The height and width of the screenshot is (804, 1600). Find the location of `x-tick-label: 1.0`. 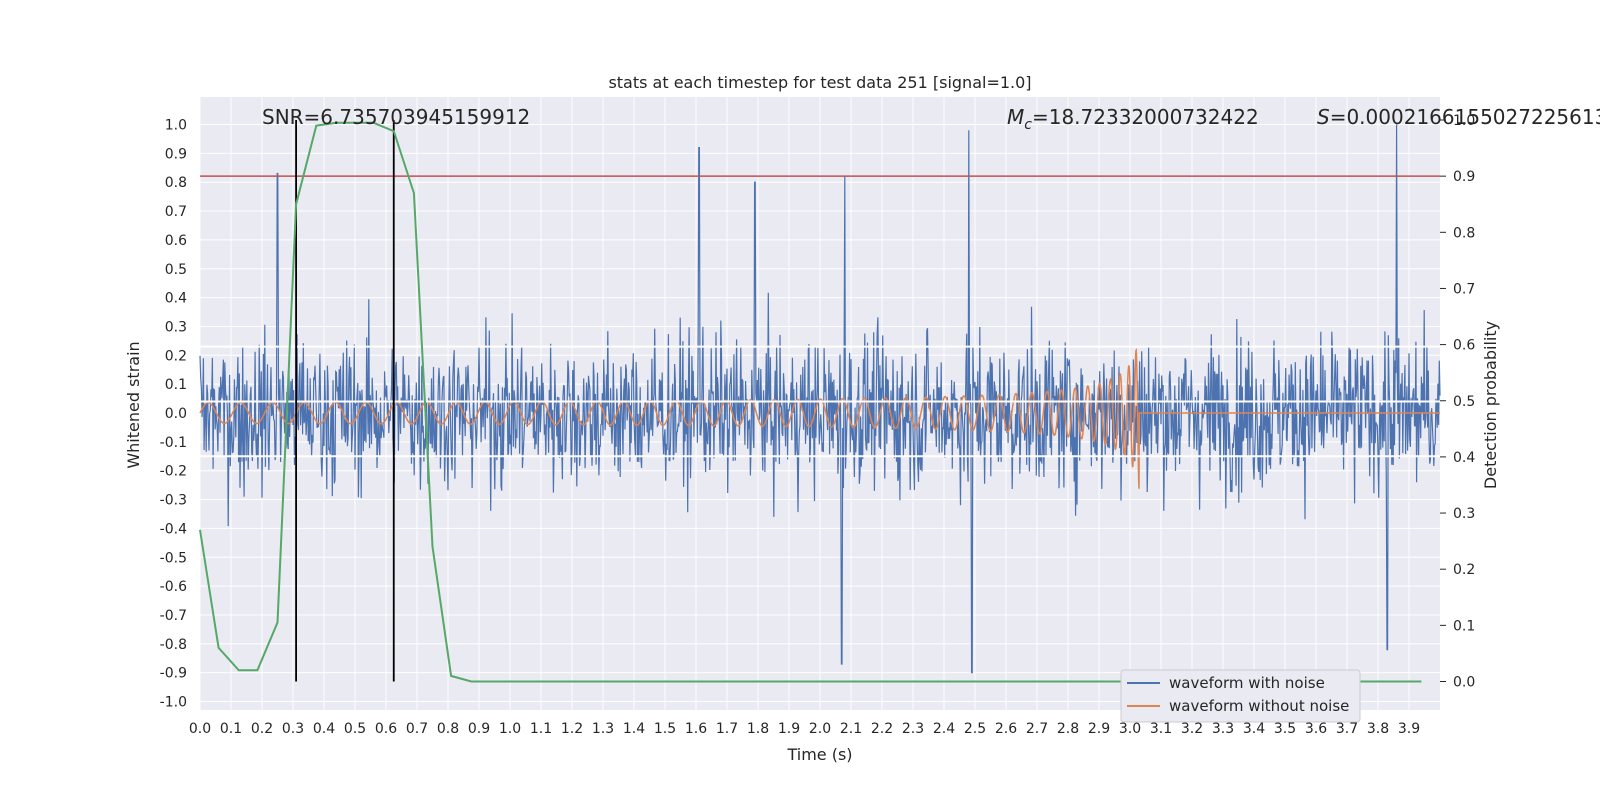

x-tick-label: 1.0 is located at coordinates (510, 729).